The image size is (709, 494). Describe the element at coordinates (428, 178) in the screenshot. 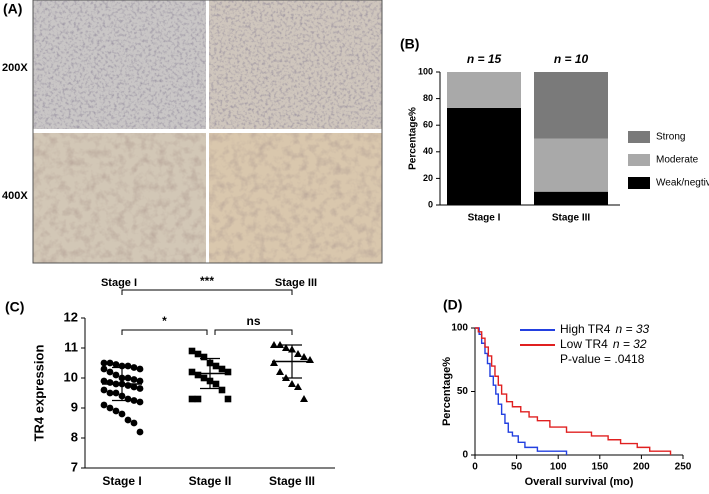

I see `y-tick-label: 20` at that location.